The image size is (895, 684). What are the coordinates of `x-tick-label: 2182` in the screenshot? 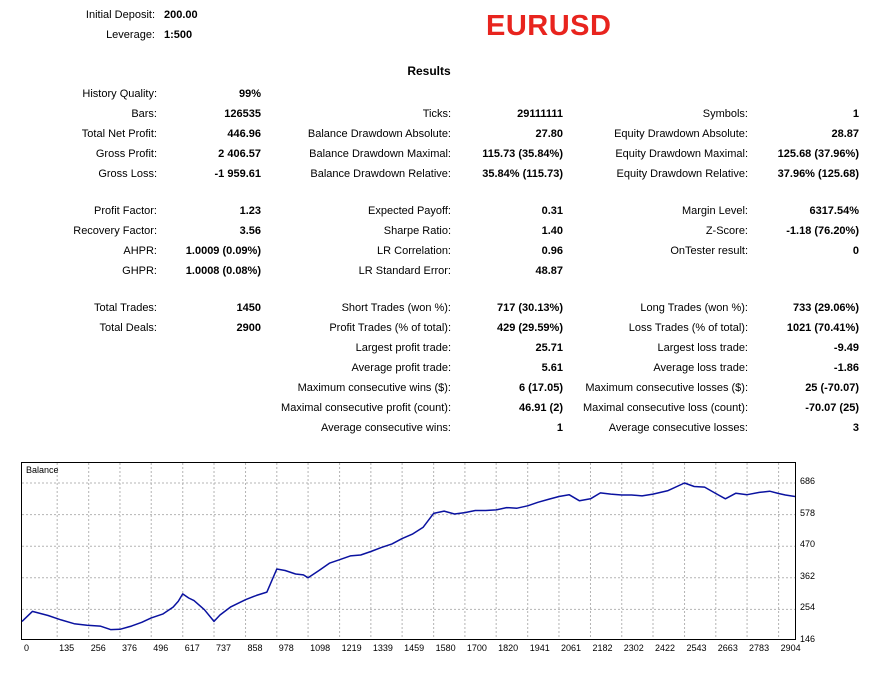 It's located at (602, 648).